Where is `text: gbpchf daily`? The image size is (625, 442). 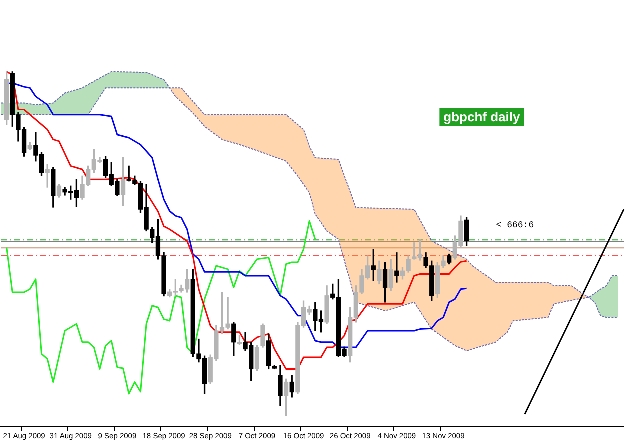 text: gbpchf daily is located at coordinates (483, 117).